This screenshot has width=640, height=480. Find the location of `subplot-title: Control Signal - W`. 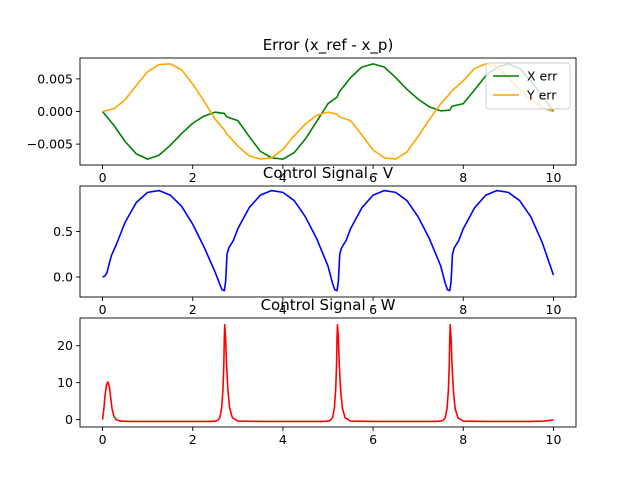

subplot-title: Control Signal - W is located at coordinates (328, 305).